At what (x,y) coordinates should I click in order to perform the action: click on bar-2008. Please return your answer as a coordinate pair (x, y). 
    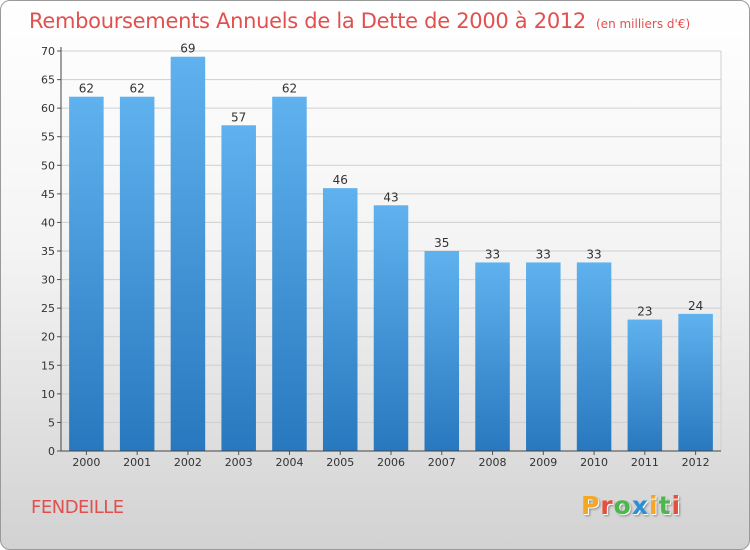
    Looking at the image, I should click on (492, 356).